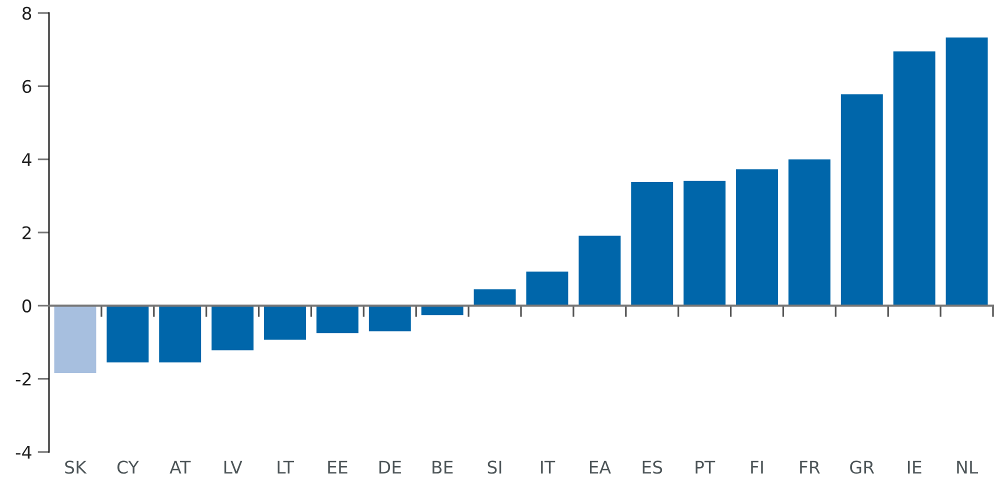 This screenshot has height=486, width=995. Describe the element at coordinates (23, 379) in the screenshot. I see `y-tick-label: -2` at that location.